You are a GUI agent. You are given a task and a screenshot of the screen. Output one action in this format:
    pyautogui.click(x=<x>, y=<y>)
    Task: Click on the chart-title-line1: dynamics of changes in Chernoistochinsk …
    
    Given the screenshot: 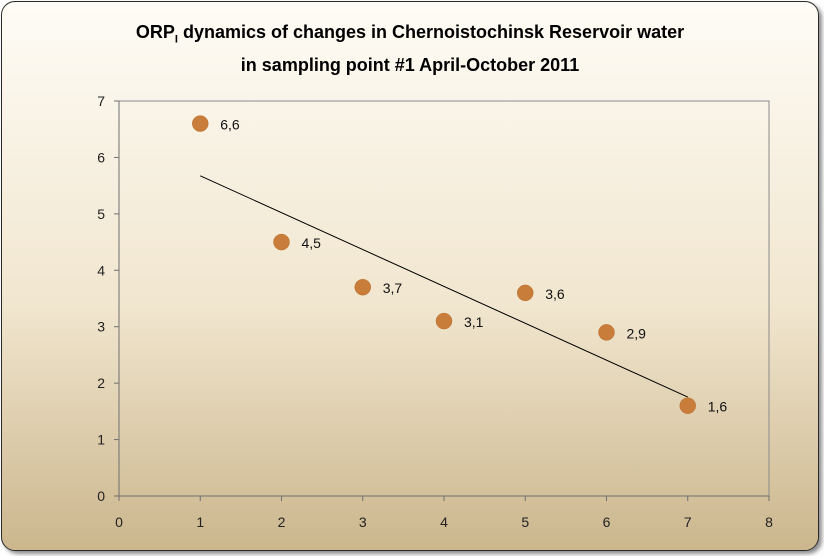 What is the action you would take?
    pyautogui.click(x=431, y=32)
    